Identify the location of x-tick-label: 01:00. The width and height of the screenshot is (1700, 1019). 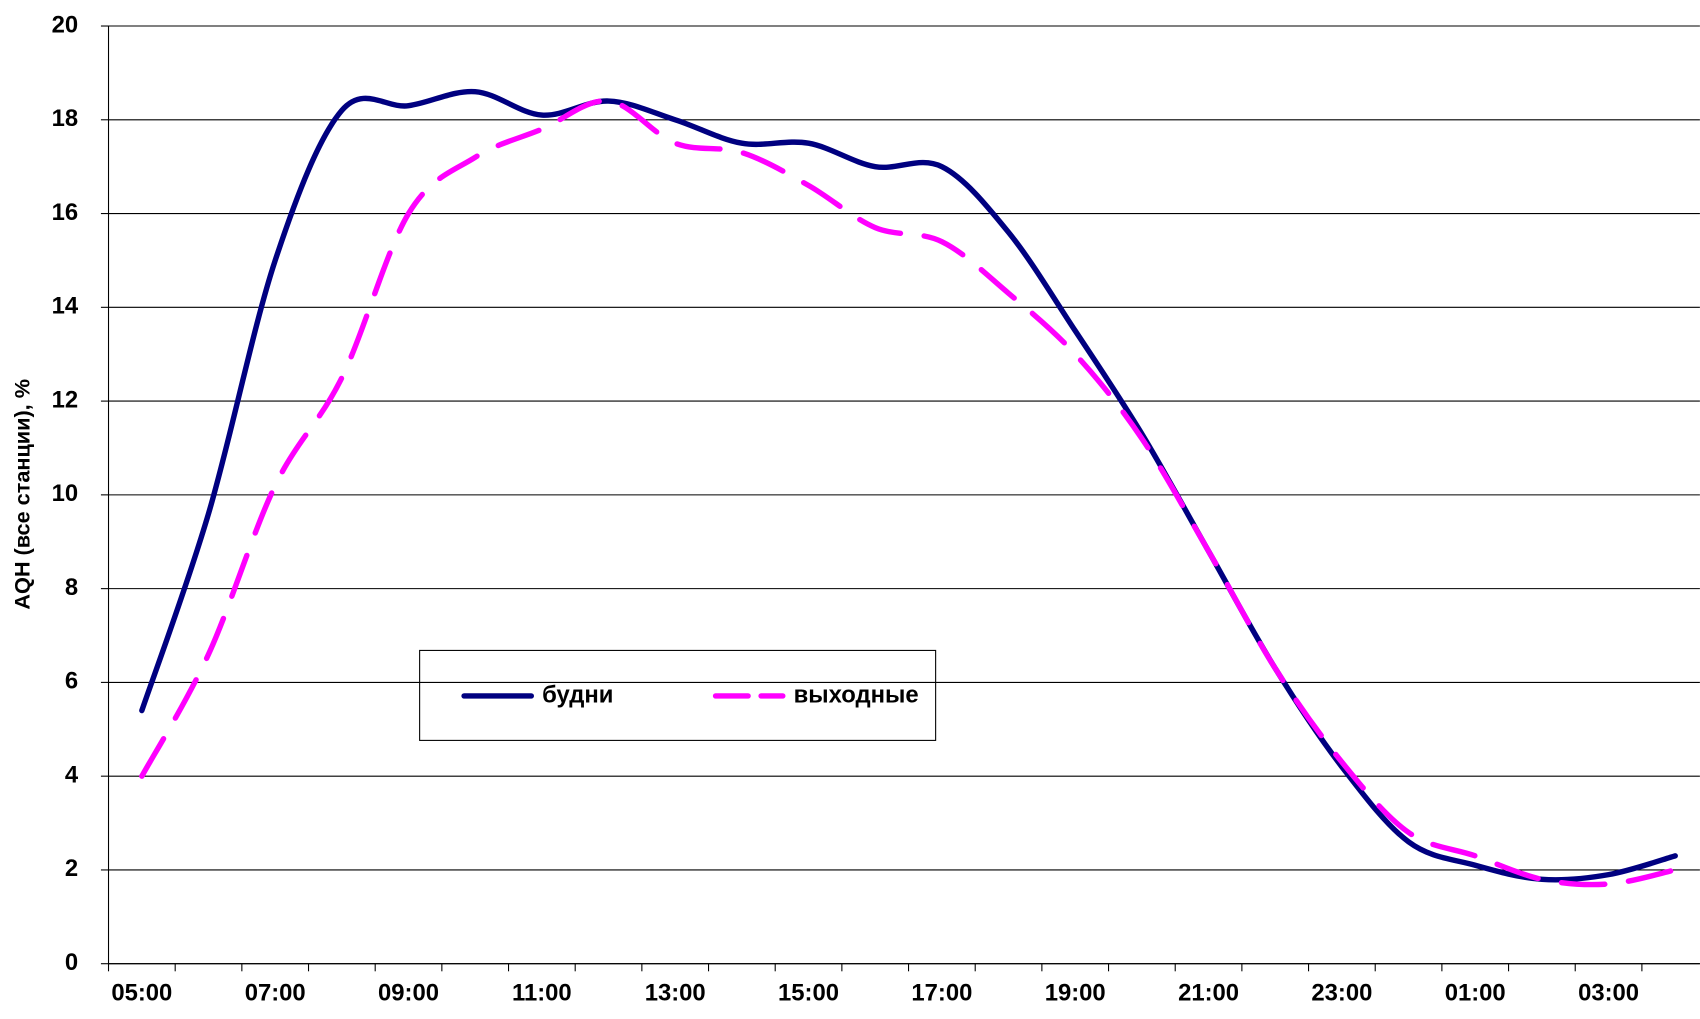
(1475, 992).